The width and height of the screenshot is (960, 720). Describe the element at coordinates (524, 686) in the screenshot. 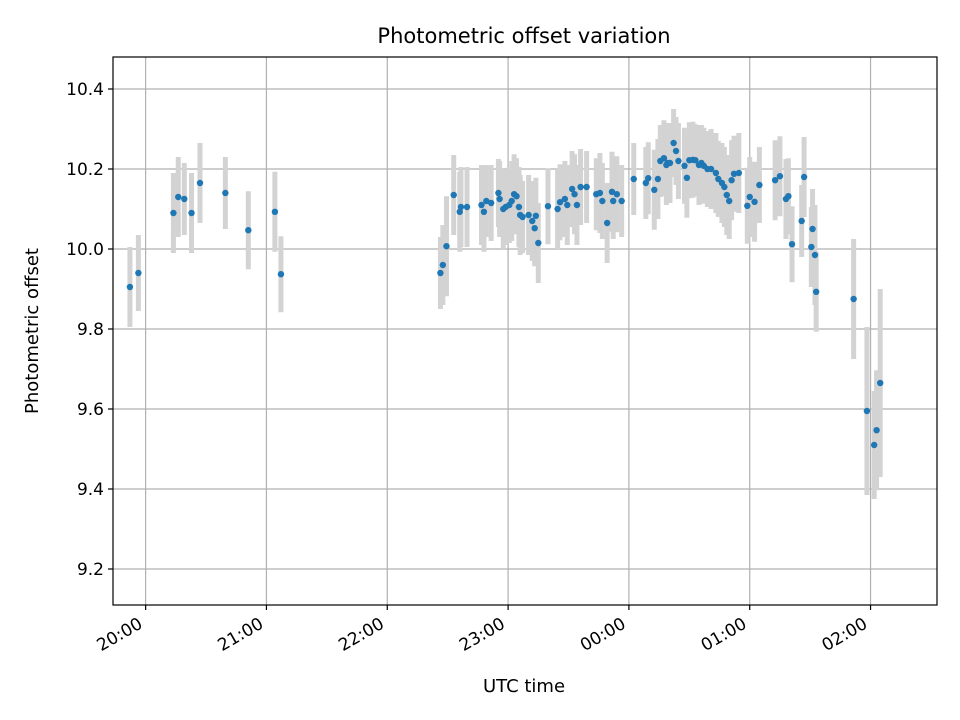

I see `x-axis-label: UTC time` at that location.